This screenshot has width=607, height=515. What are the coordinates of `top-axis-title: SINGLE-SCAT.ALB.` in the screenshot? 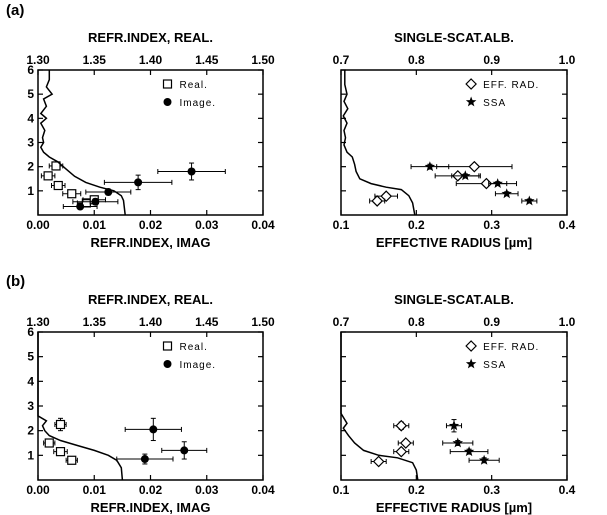 It's located at (454, 37).